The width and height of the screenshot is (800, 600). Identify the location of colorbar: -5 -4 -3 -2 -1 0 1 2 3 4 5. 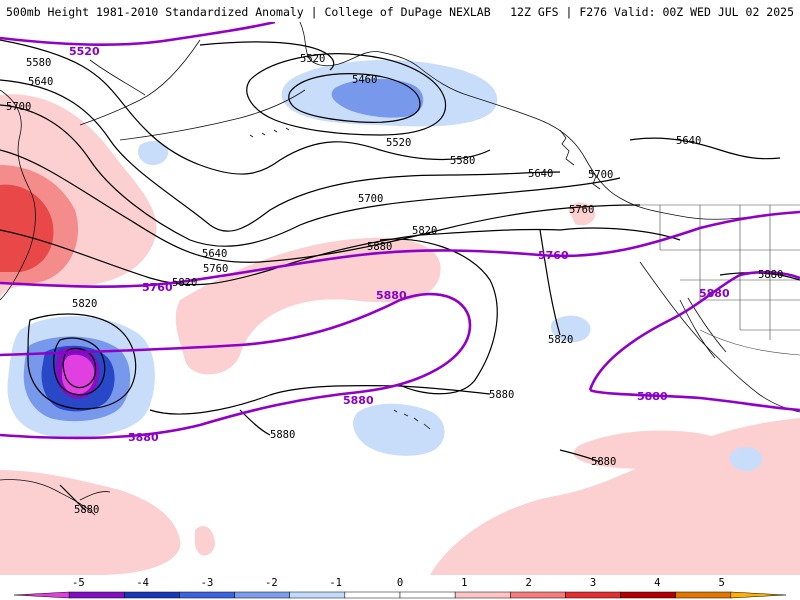
(400, 587).